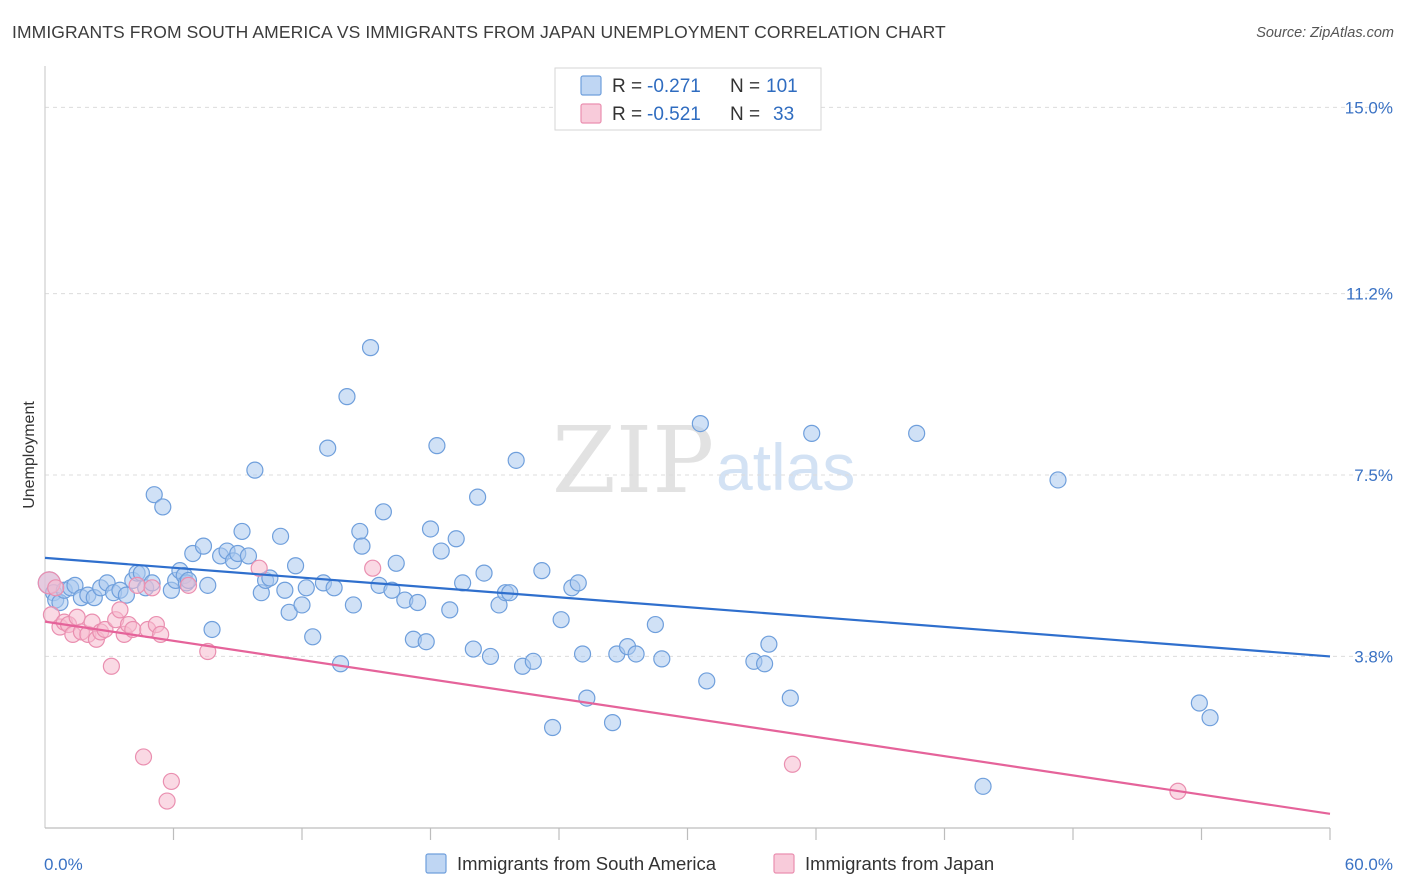  I want to click on x-tick-label: 60.0%, so click(1369, 864).